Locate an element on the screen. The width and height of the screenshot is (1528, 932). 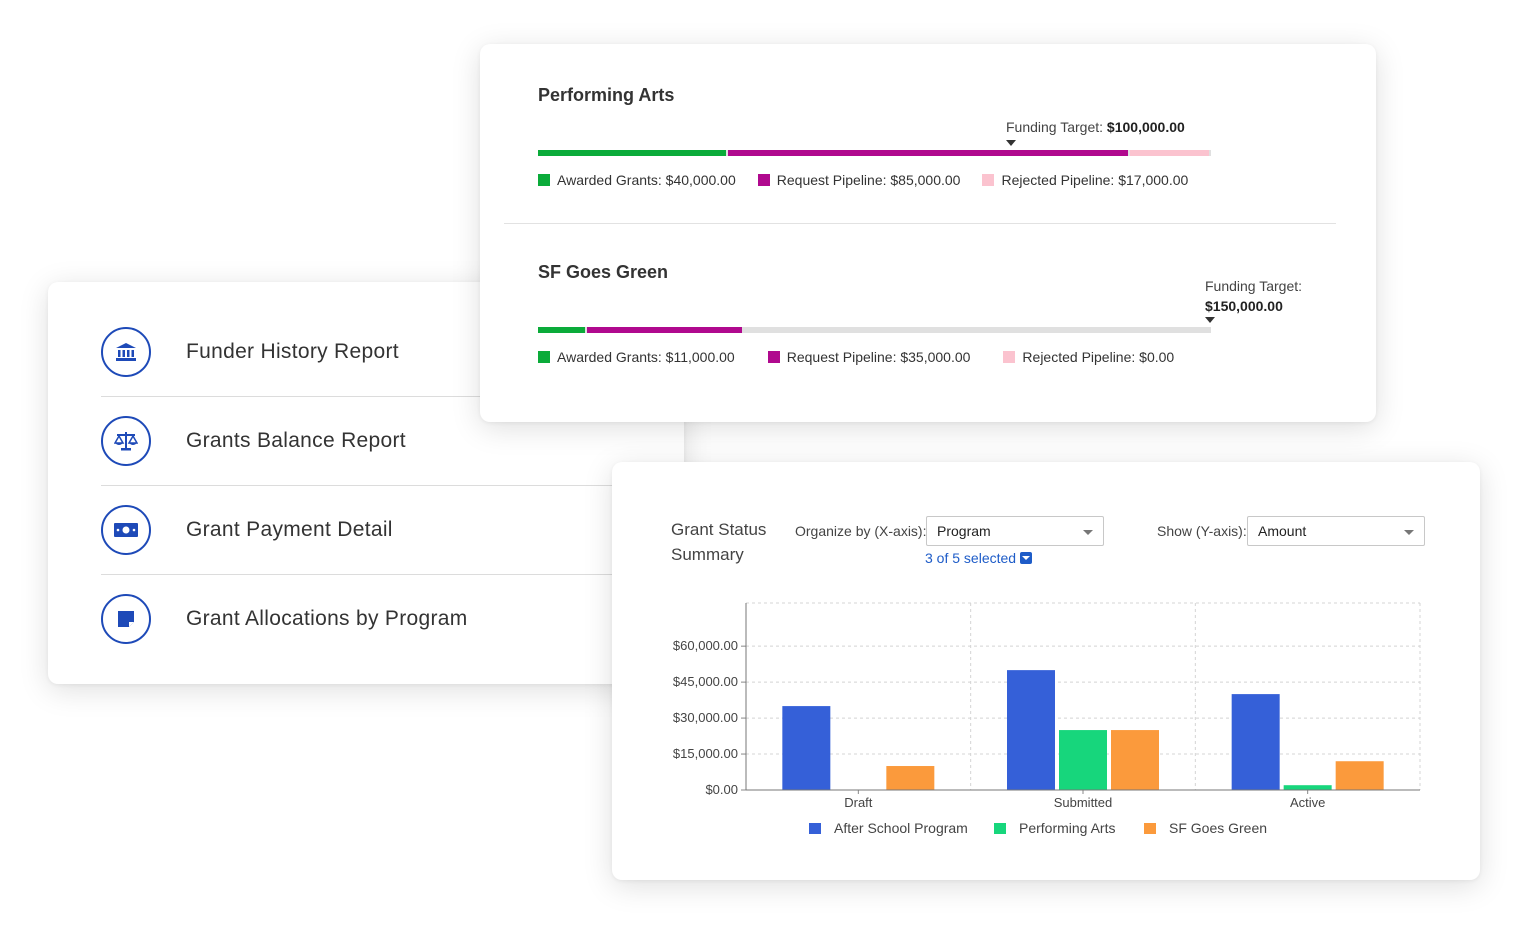
rejected-segment is located at coordinates (1169, 153).